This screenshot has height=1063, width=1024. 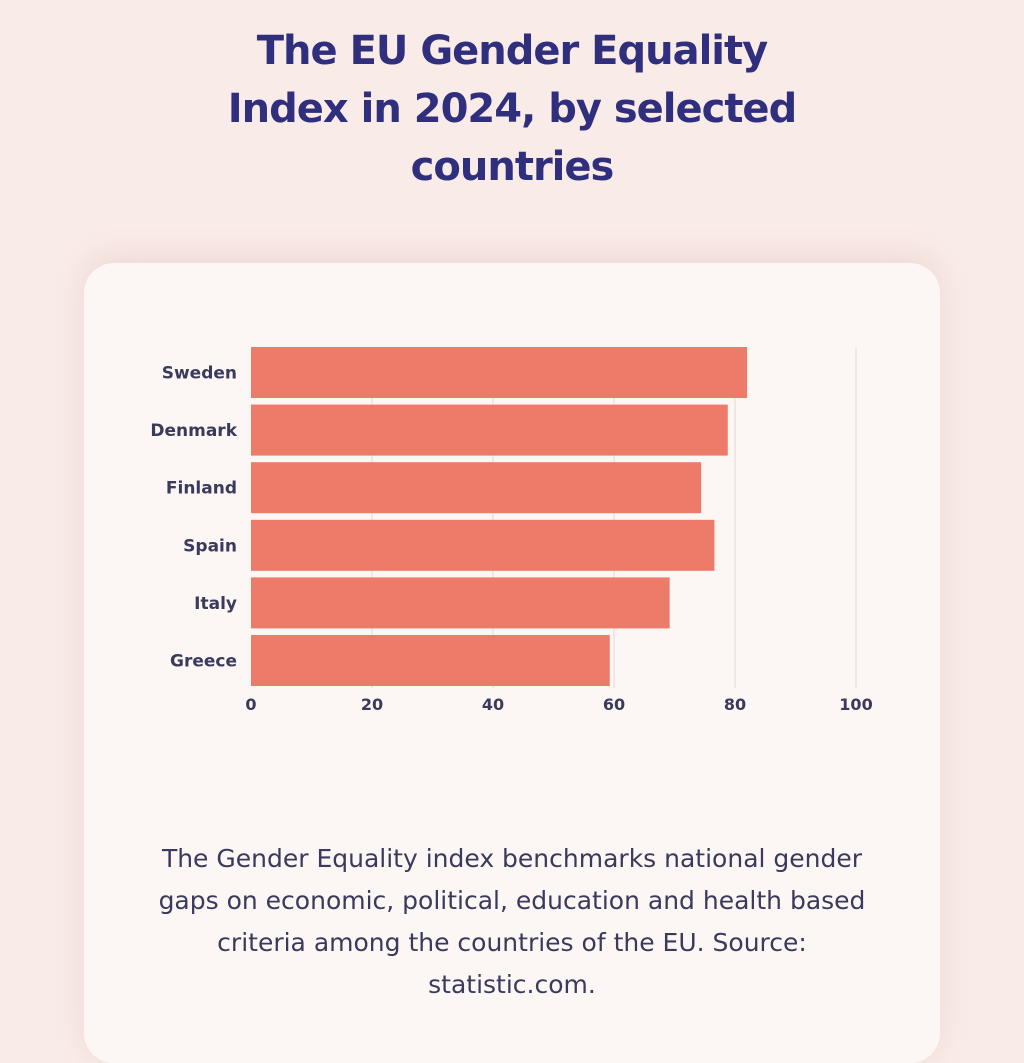 What do you see at coordinates (499, 372) in the screenshot?
I see `bar-sweden` at bounding box center [499, 372].